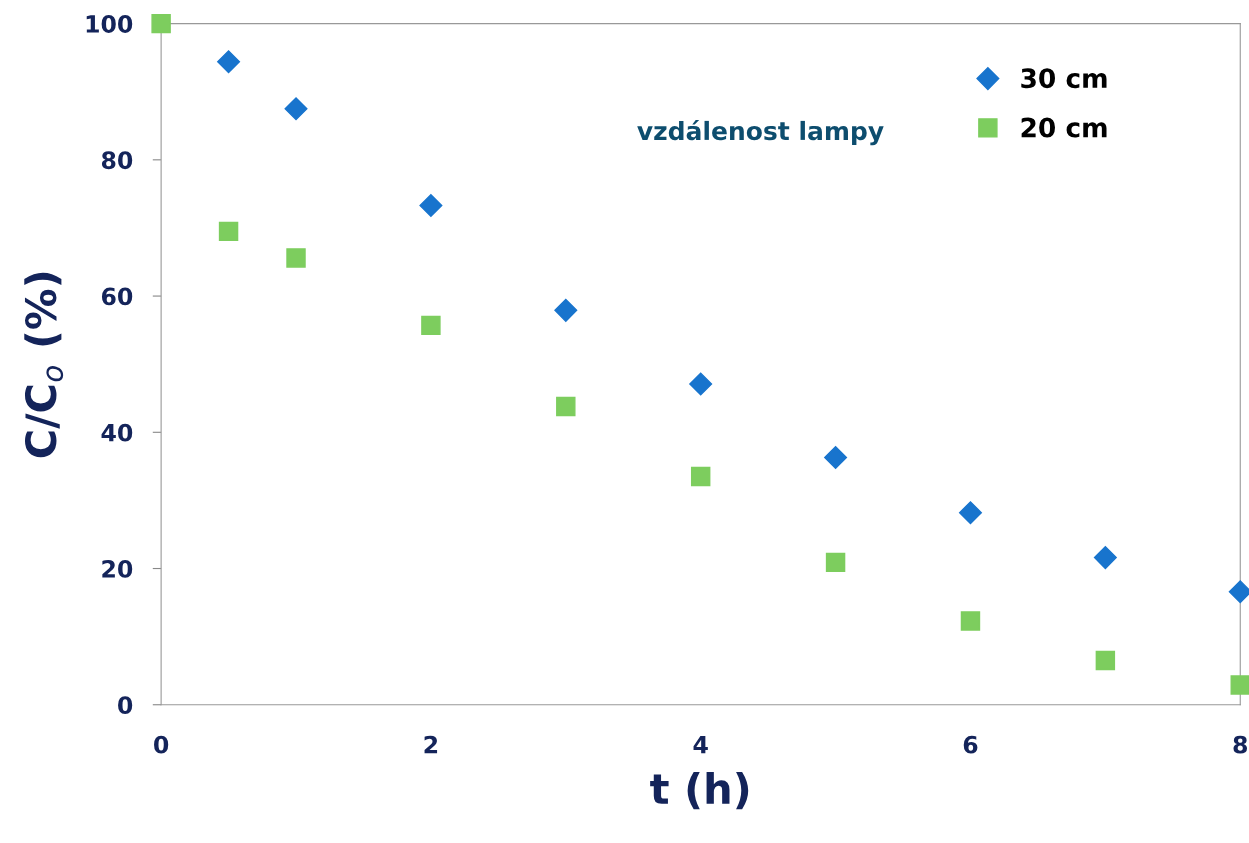 The height and width of the screenshot is (843, 1249). What do you see at coordinates (699, 791) in the screenshot?
I see `x-axis-title: t (h)` at bounding box center [699, 791].